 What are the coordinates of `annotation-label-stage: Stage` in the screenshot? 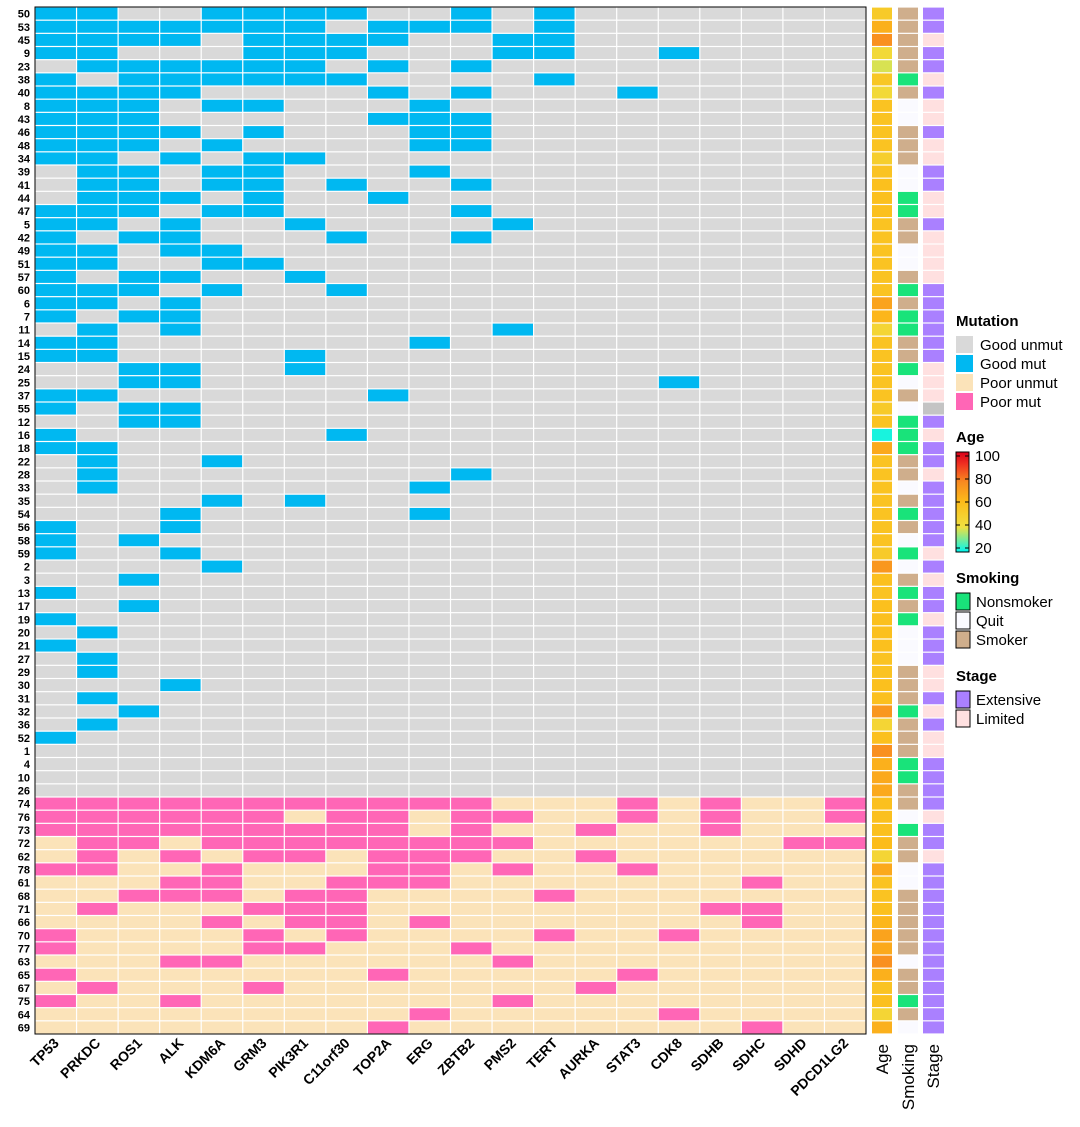 It's located at (933, 1066).